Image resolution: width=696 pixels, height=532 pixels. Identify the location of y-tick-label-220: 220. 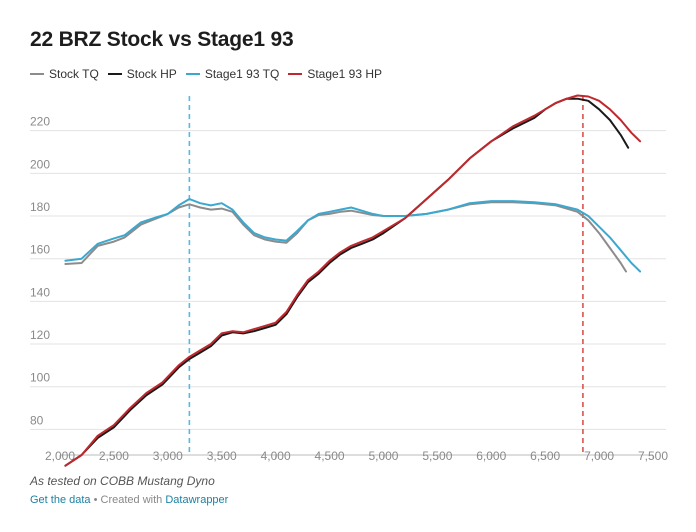
(40, 122).